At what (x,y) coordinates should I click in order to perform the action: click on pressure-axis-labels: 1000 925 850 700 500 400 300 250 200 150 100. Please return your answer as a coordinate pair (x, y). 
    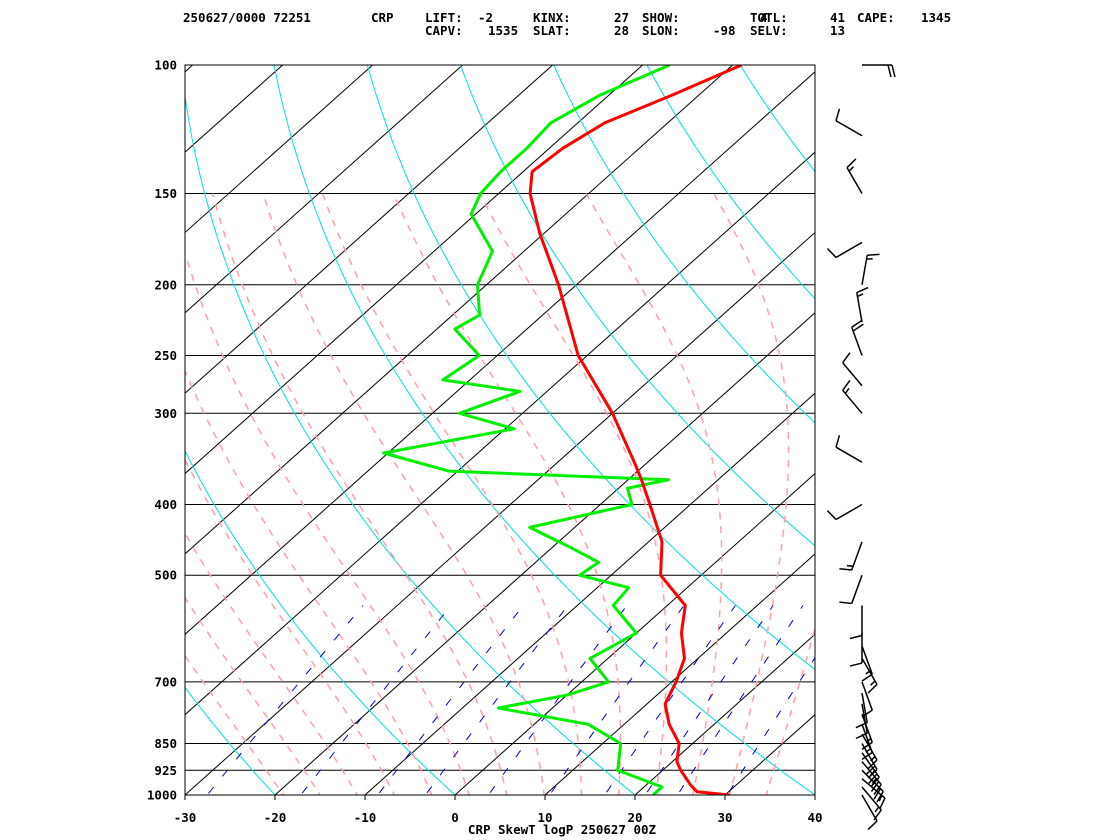
    Looking at the image, I should click on (162, 430).